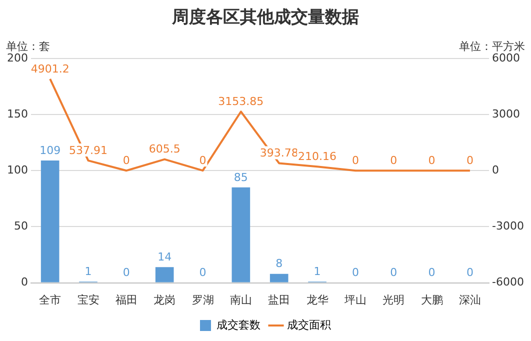  I want to click on y-tick-label: 0, so click(24, 282).